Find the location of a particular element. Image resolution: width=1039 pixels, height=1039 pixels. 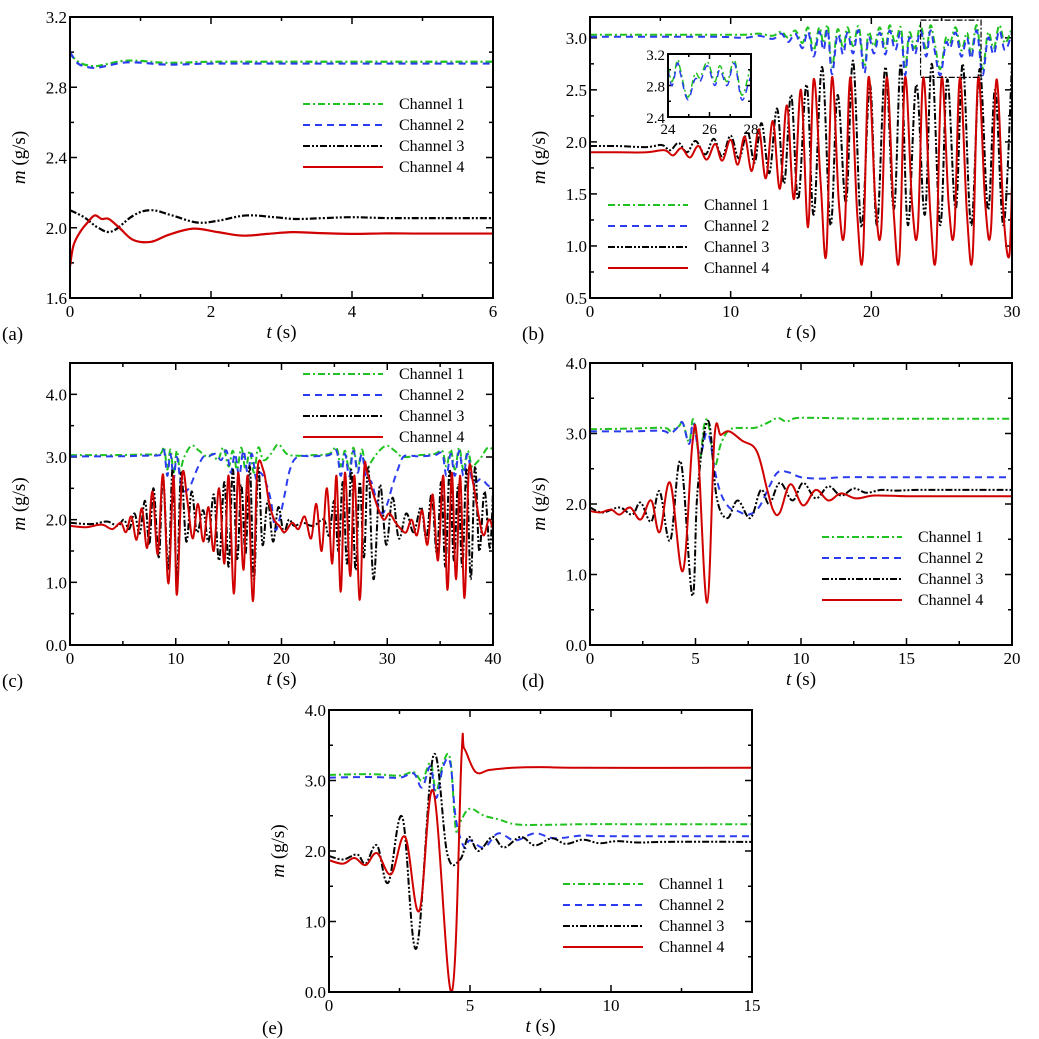

panel-label: (c) is located at coordinates (12, 681).